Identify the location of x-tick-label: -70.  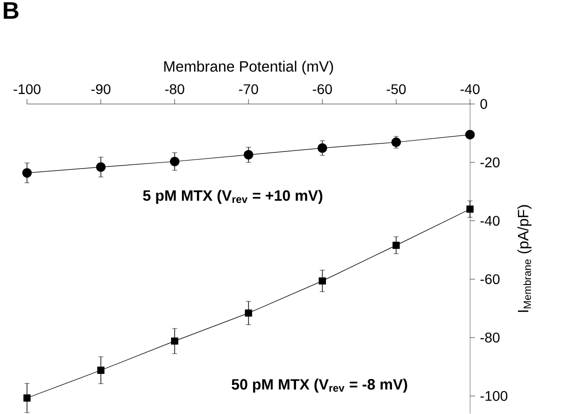
(248, 89).